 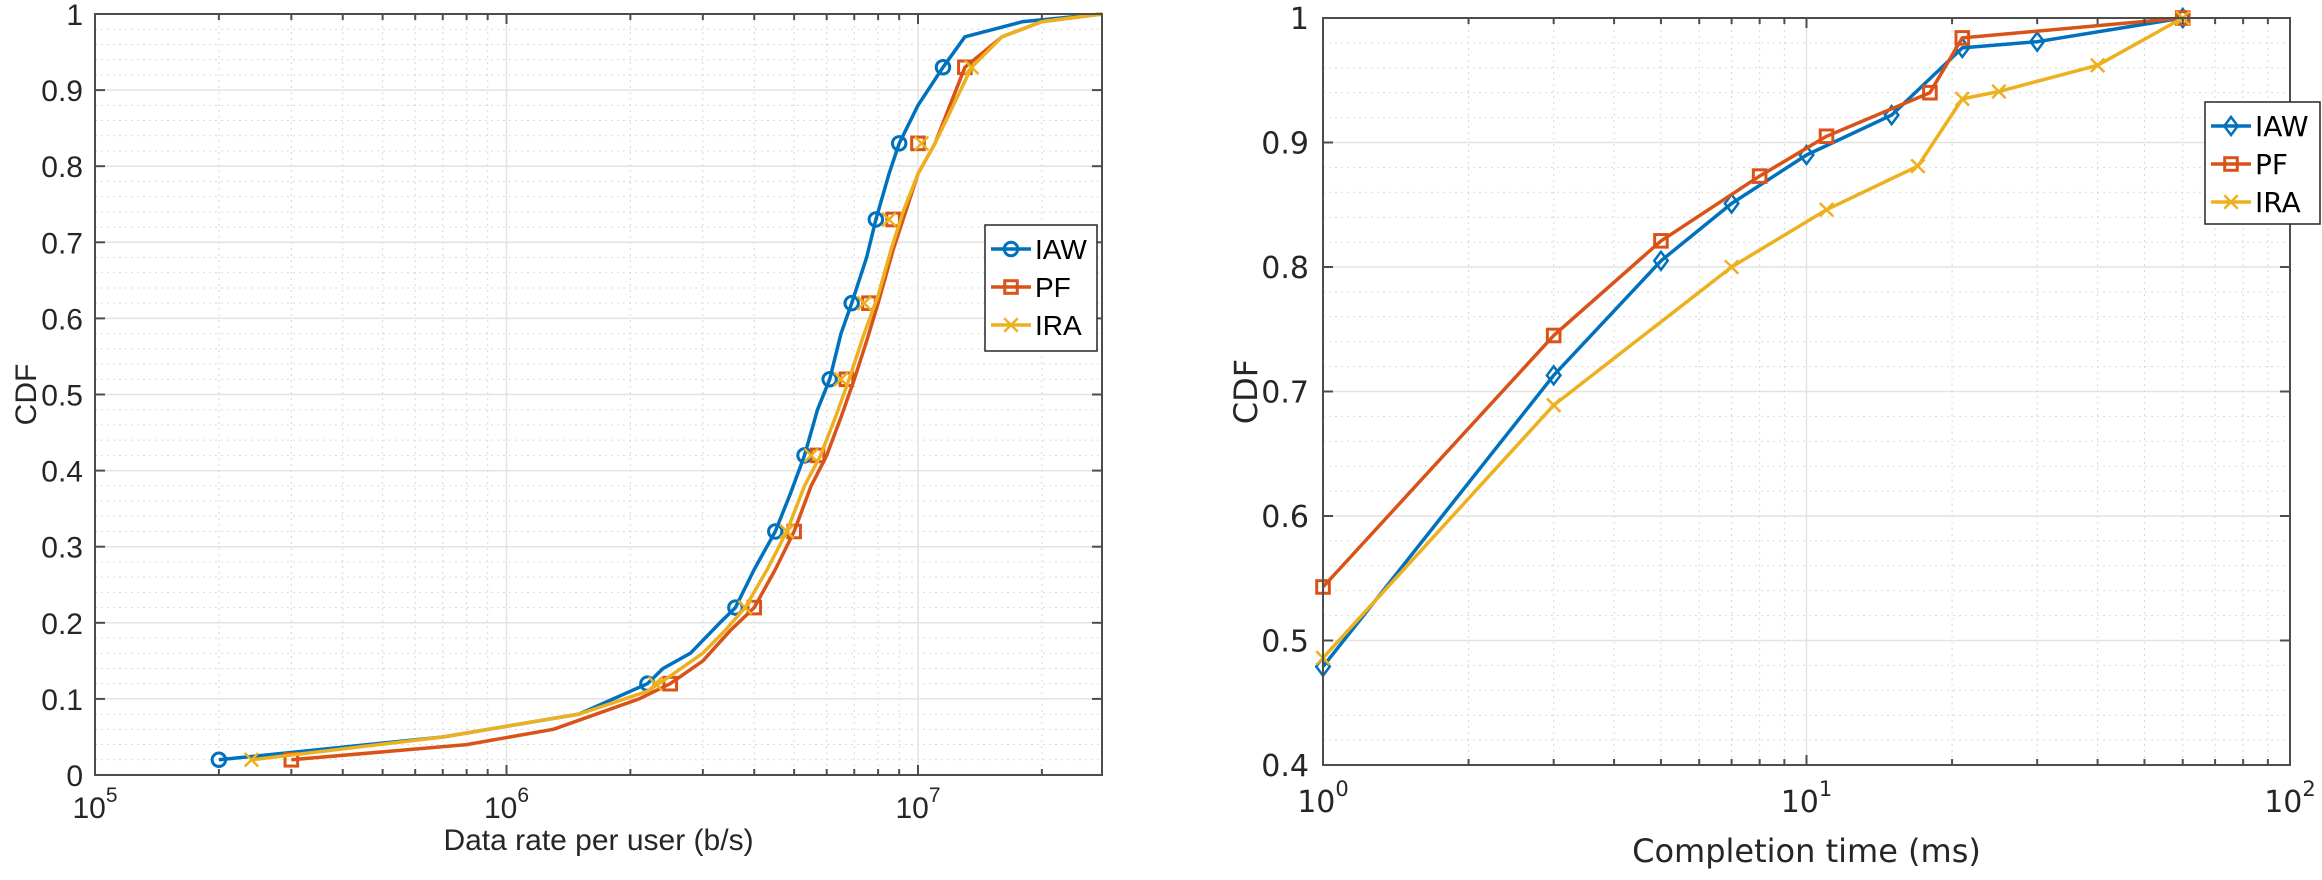 What do you see at coordinates (523, 795) in the screenshot?
I see `x-tick-exponent: 6` at bounding box center [523, 795].